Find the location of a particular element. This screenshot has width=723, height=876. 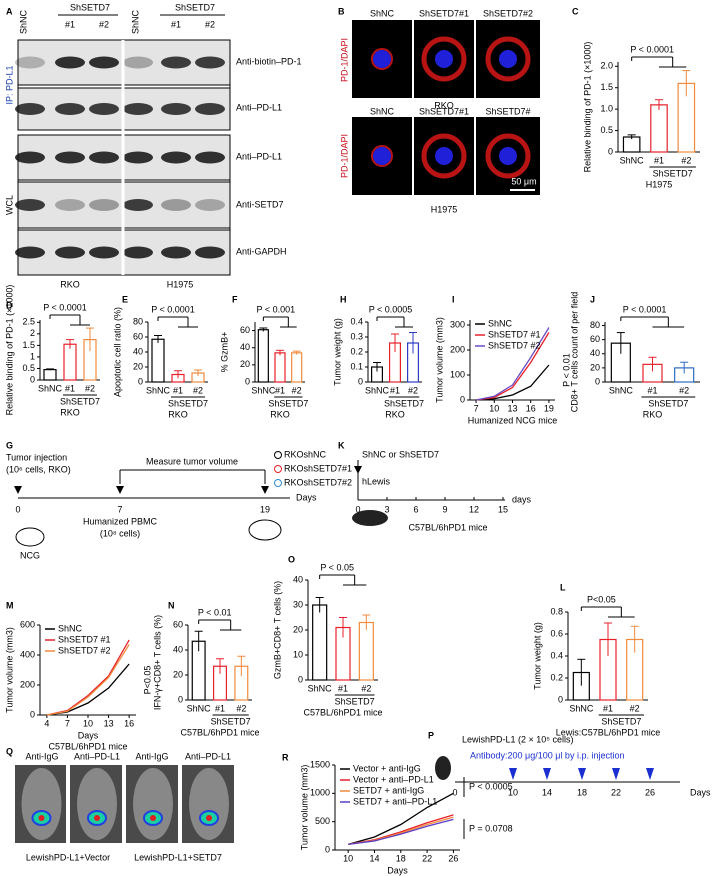

panel-letter: P is located at coordinates (431, 735).